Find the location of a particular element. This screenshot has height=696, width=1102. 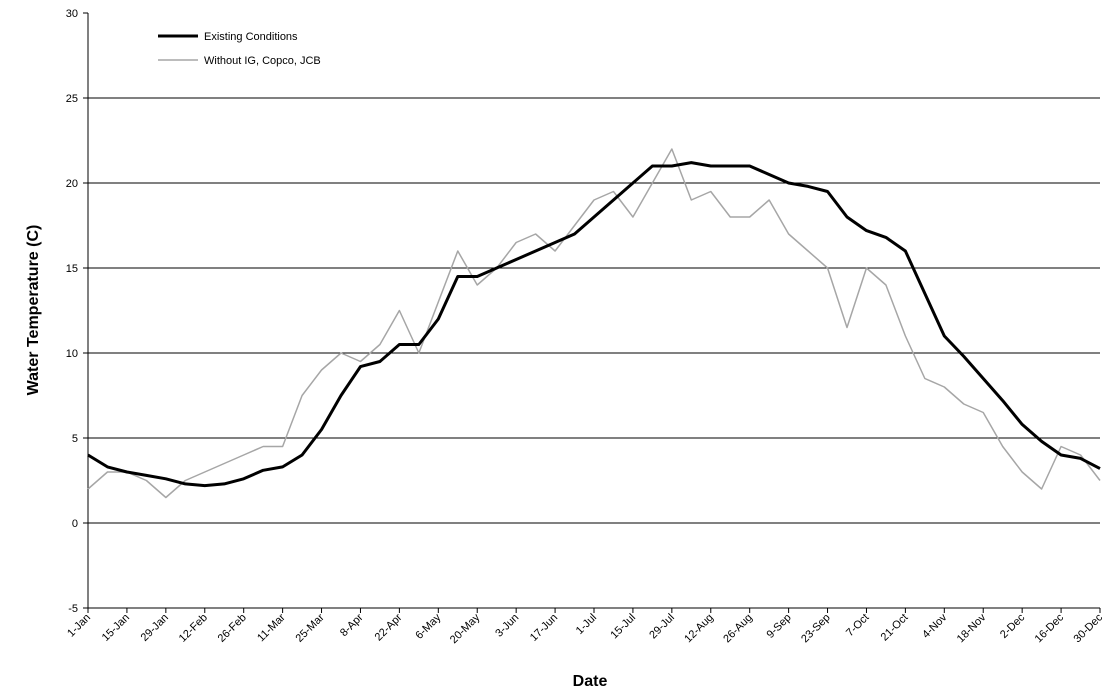

x-tick-label: 29-Jul is located at coordinates (662, 627).